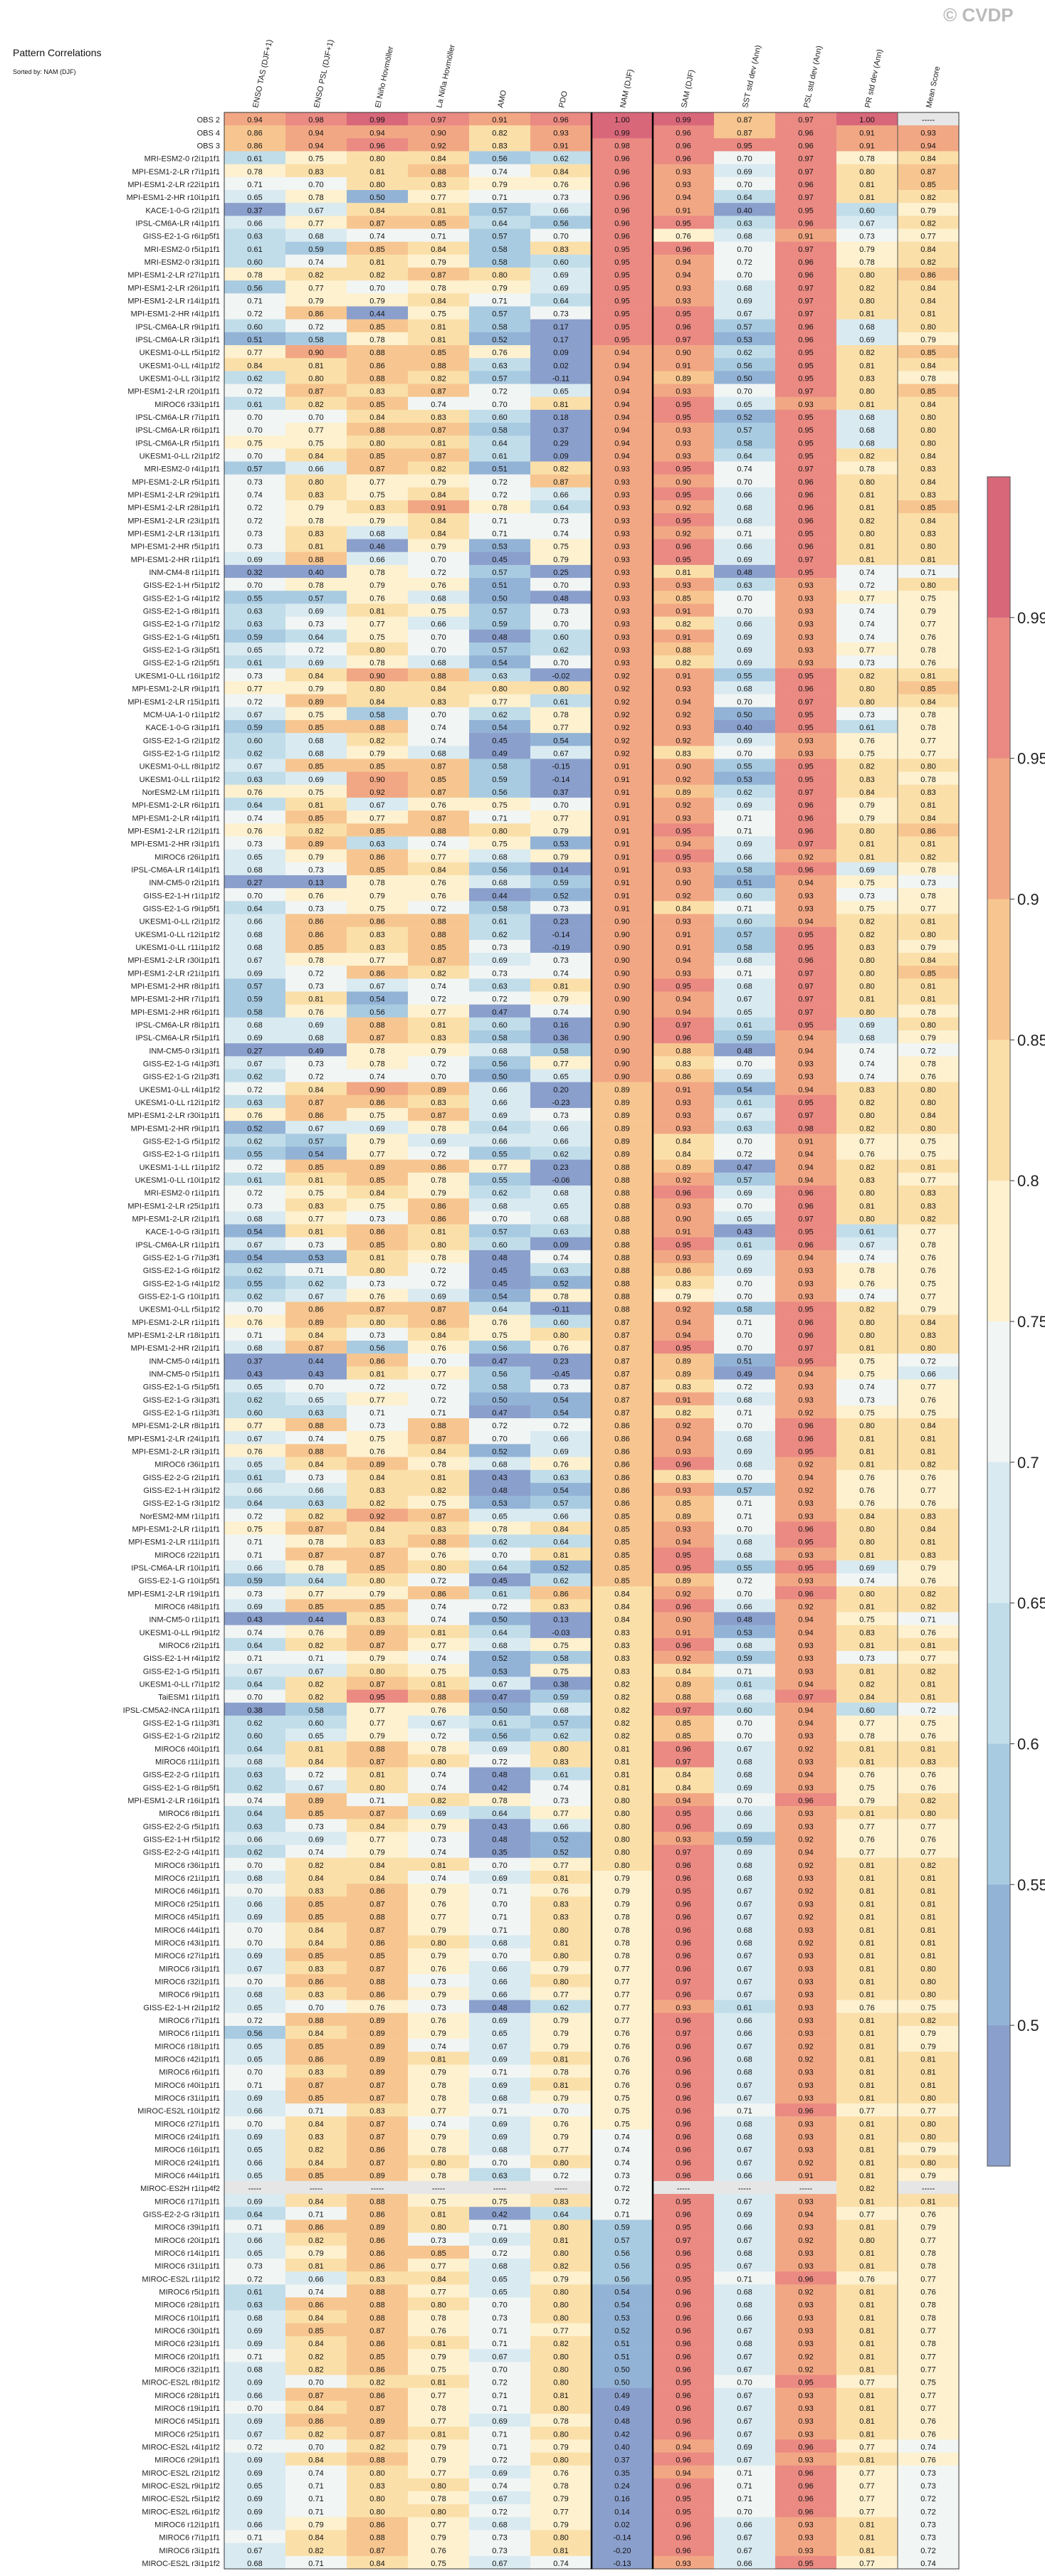 The width and height of the screenshot is (1045, 2576). Describe the element at coordinates (187, 2124) in the screenshot. I see `row-label: MIROC6 r27i1p1f1` at that location.